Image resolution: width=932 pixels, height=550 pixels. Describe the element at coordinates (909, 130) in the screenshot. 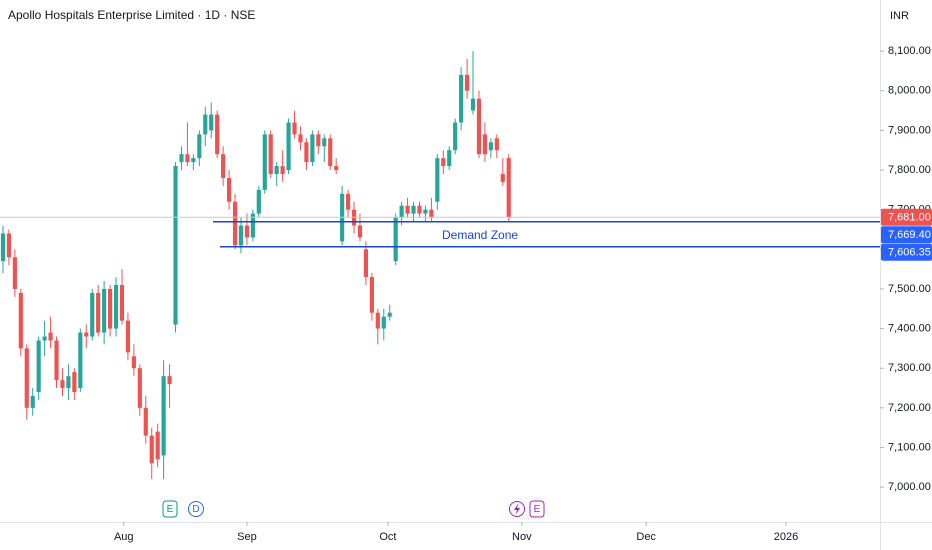

I see `y-tick-label: 7,900.00` at that location.